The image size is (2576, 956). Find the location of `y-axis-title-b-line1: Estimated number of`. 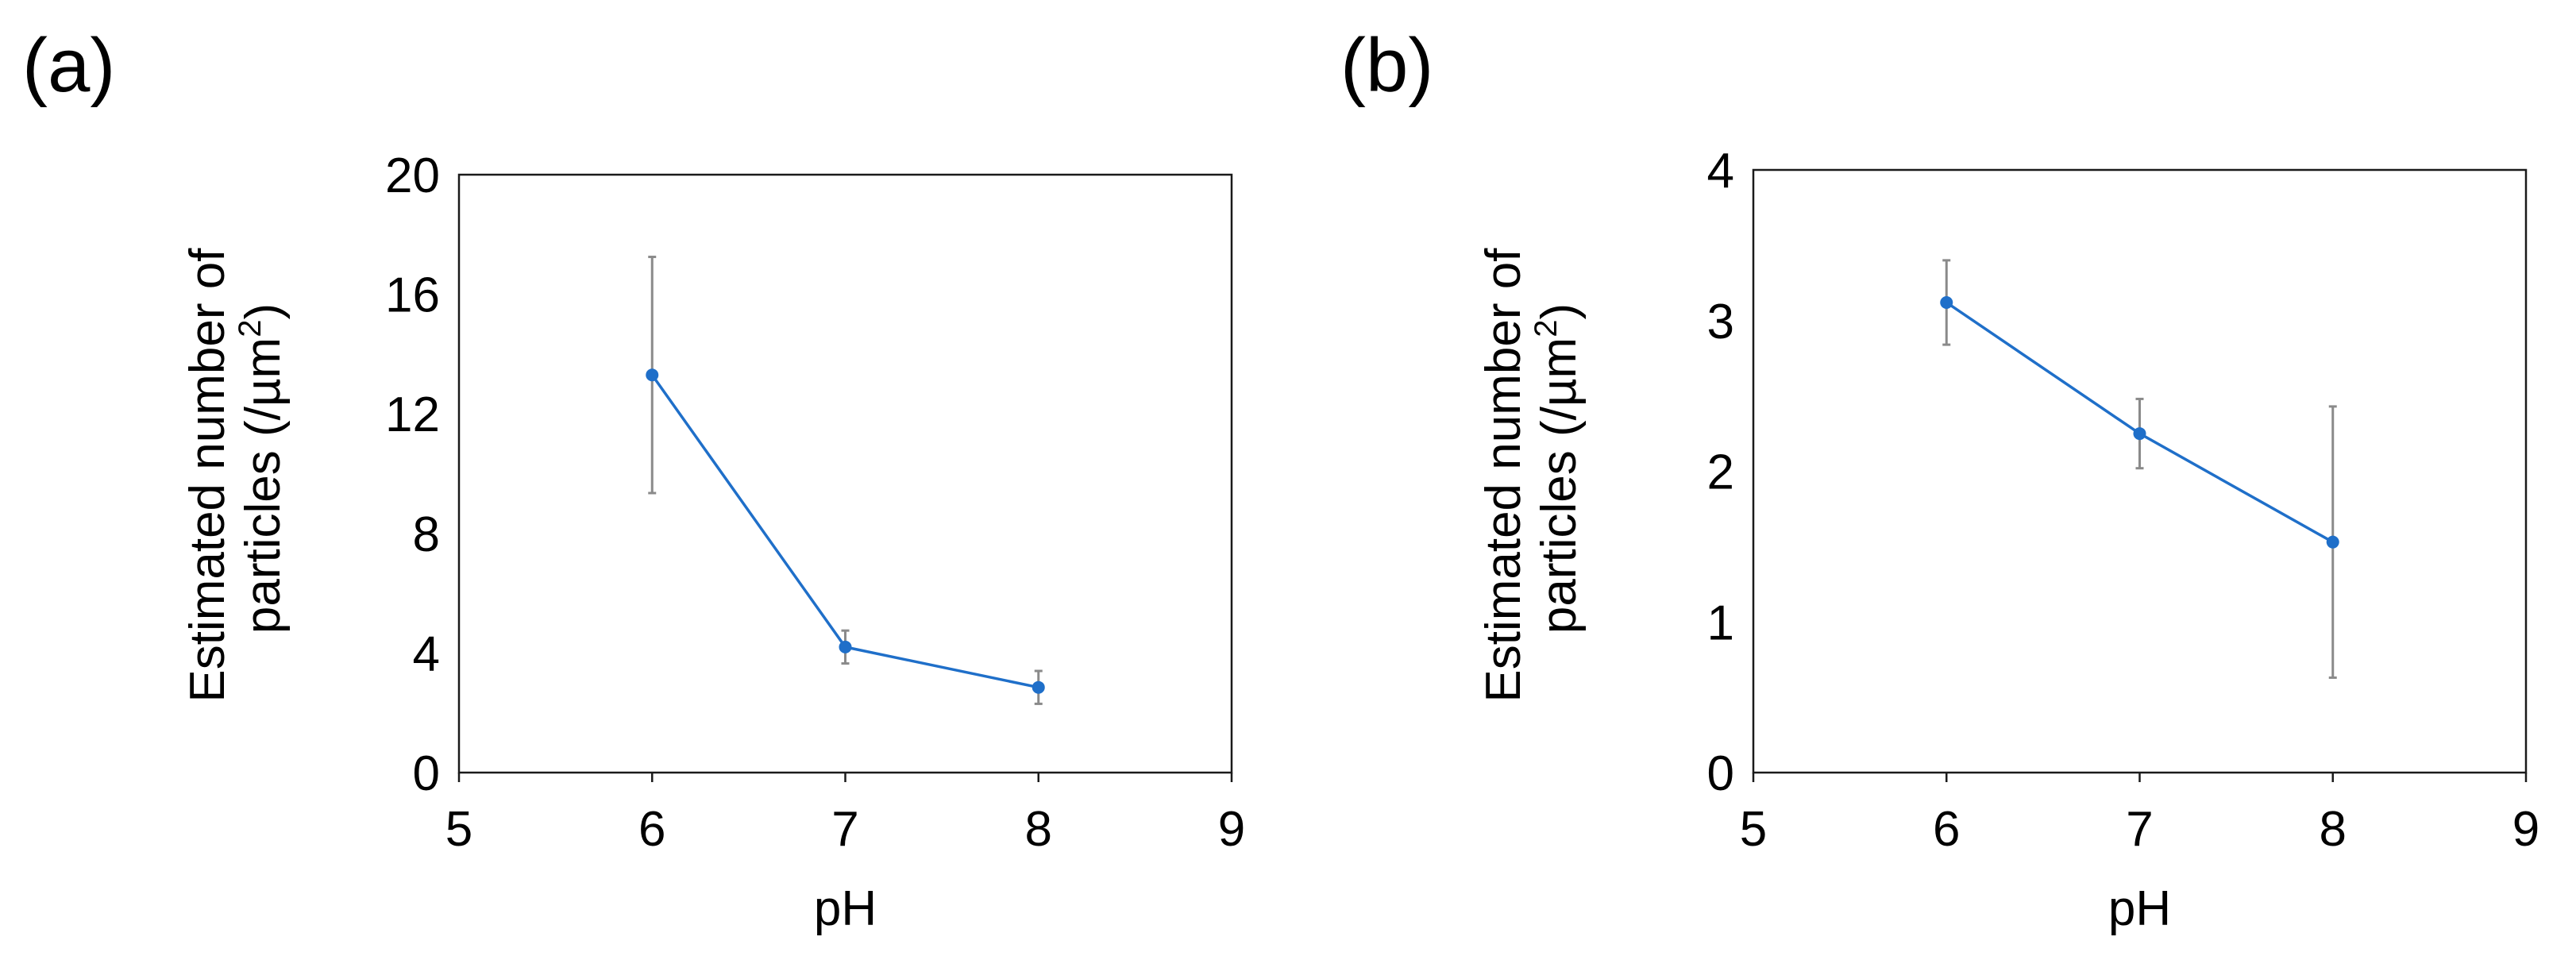

y-axis-title-b-line1: Estimated number of is located at coordinates (1503, 475).